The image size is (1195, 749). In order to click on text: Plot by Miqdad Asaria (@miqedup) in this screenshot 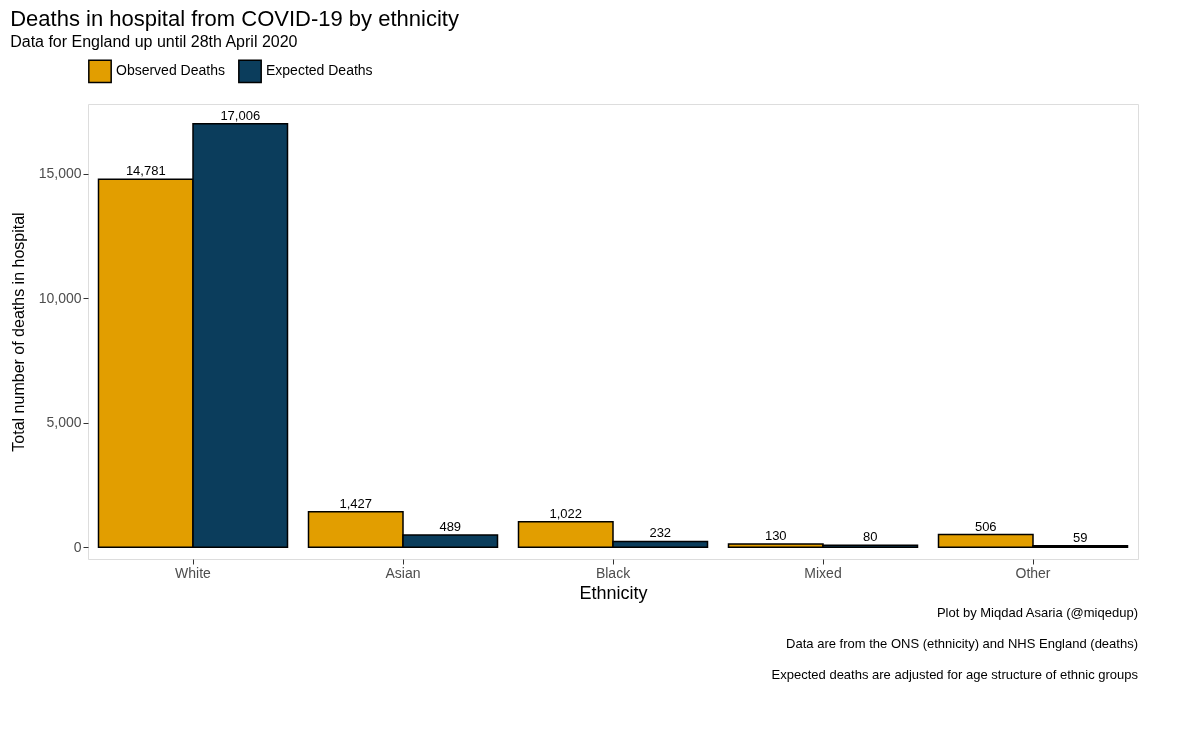, I will do `click(1037, 612)`.